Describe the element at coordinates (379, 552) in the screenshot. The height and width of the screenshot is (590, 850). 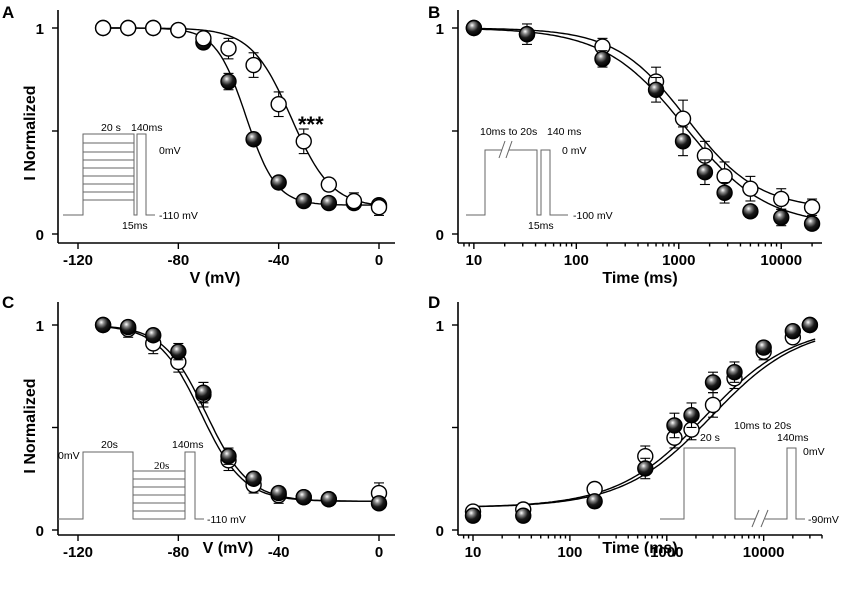
I see `x-tick-label: 0` at that location.